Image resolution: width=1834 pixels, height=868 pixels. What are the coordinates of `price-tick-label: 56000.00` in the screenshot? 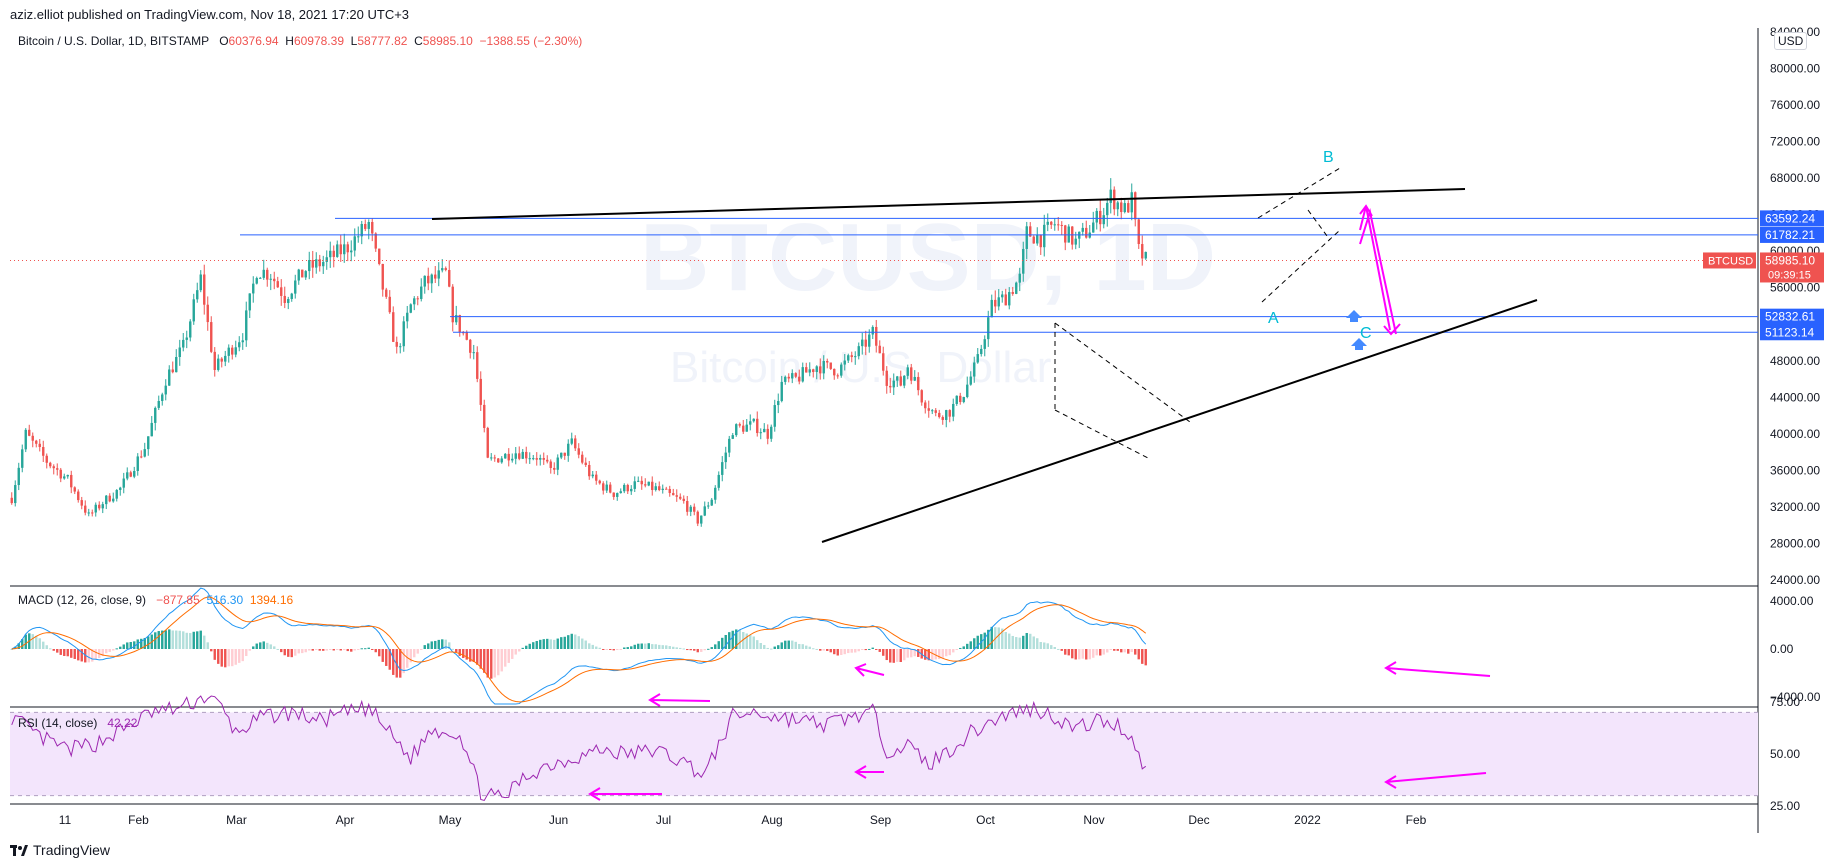 It's located at (1795, 288).